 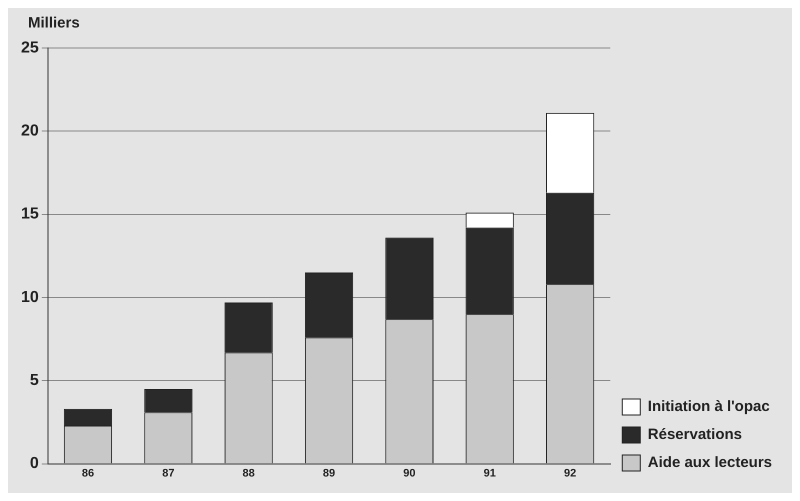 I want to click on x-tick-label: 90, so click(x=409, y=473).